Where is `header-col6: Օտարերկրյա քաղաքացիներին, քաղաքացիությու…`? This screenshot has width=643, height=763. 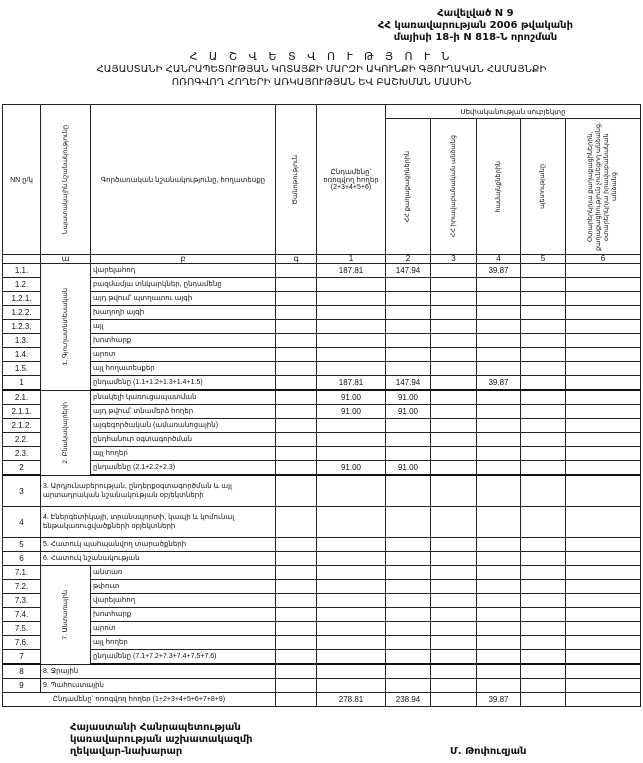 header-col6: Օտարերկրյա քաղաքացիներին, քաղաքացիությու… is located at coordinates (603, 186).